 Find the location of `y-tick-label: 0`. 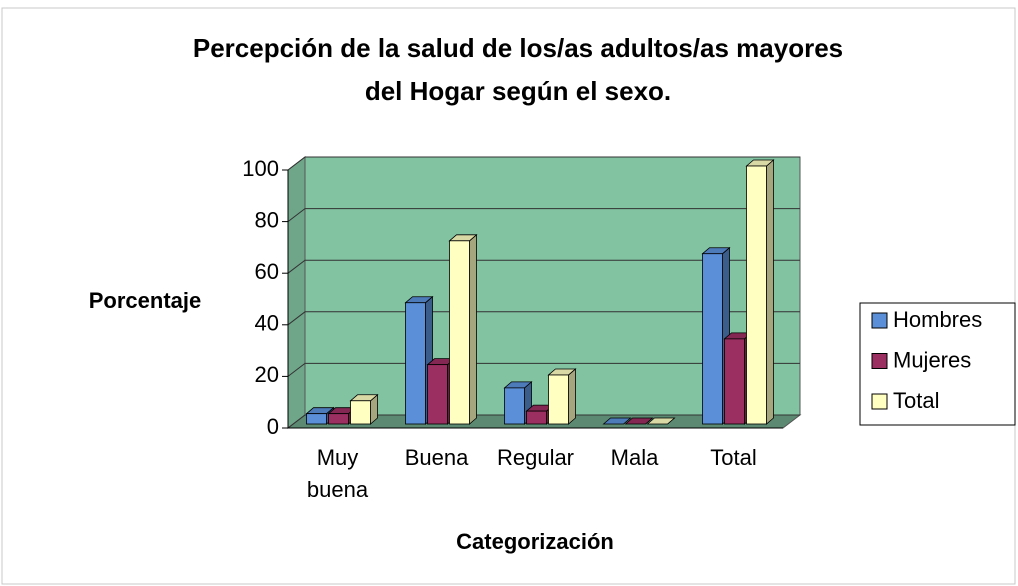

y-tick-label: 0 is located at coordinates (273, 426).